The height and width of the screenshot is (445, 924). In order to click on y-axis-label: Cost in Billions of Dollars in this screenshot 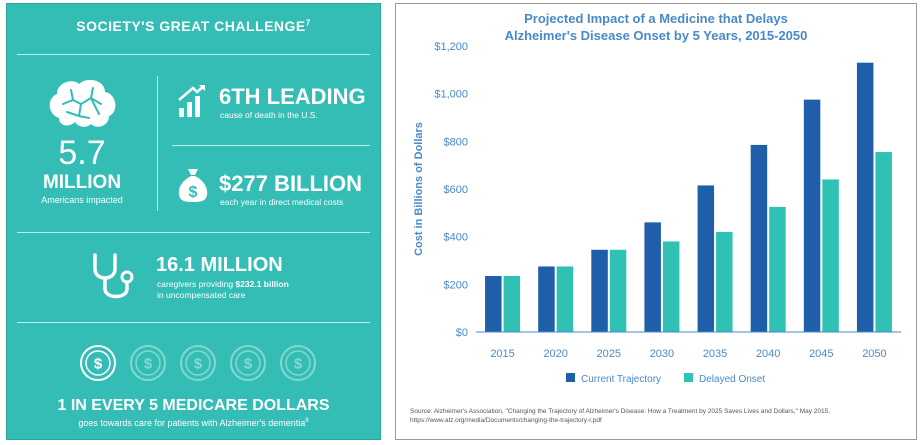, I will do `click(419, 189)`.